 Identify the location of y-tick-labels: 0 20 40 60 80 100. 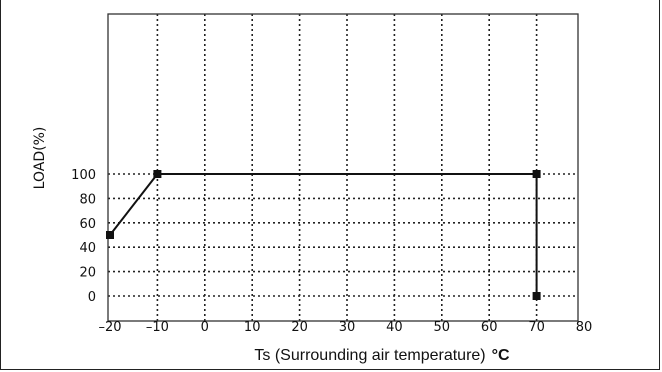
(83, 236).